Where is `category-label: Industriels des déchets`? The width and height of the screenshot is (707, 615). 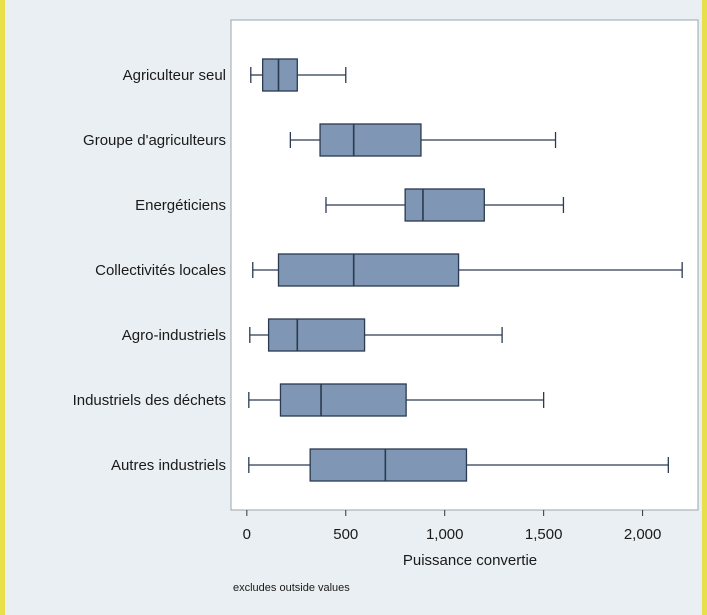
category-label: Industriels des déchets is located at coordinates (149, 400).